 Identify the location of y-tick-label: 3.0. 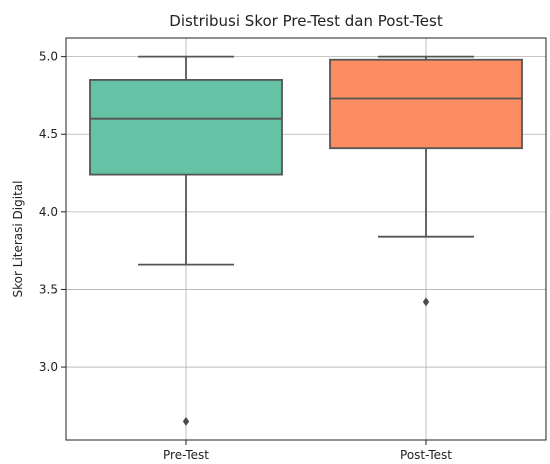
(48, 367).